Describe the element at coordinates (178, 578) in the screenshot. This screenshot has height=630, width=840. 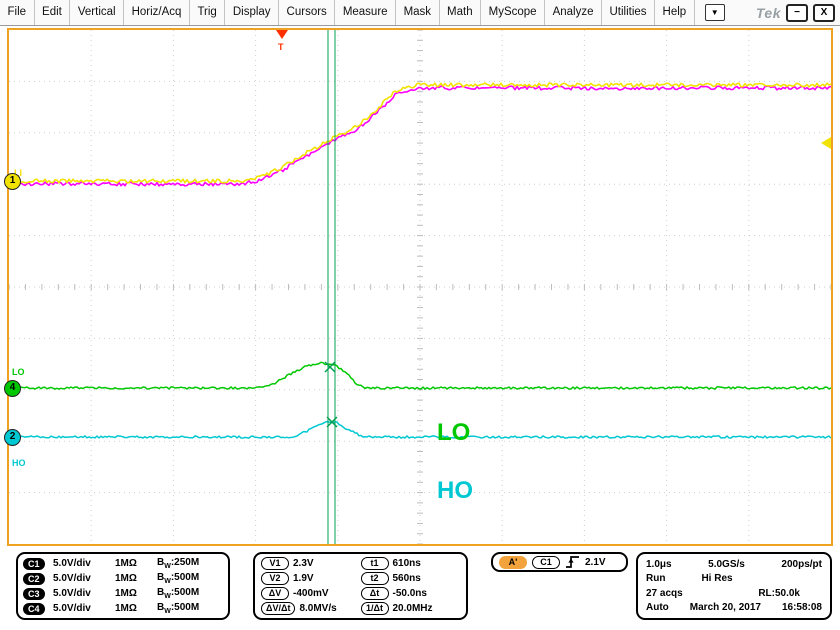
I see `channel-c2-bandwidth: BW:500M` at that location.